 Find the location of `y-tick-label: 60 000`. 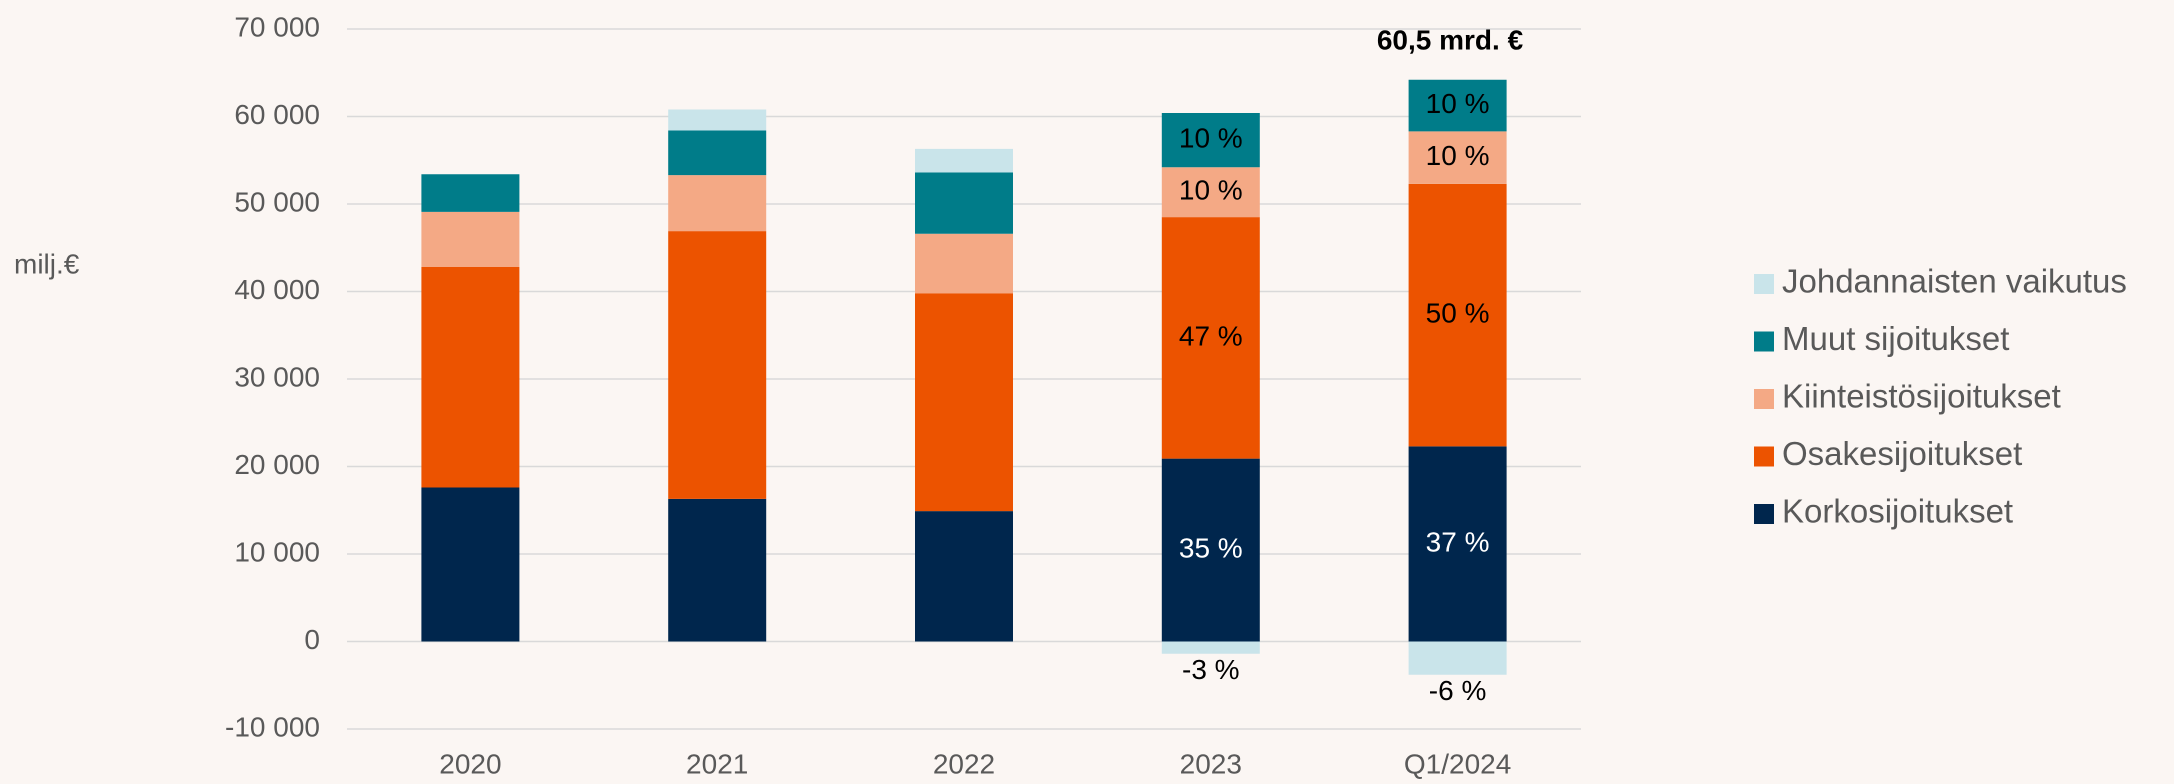

y-tick-label: 60 000 is located at coordinates (277, 114).